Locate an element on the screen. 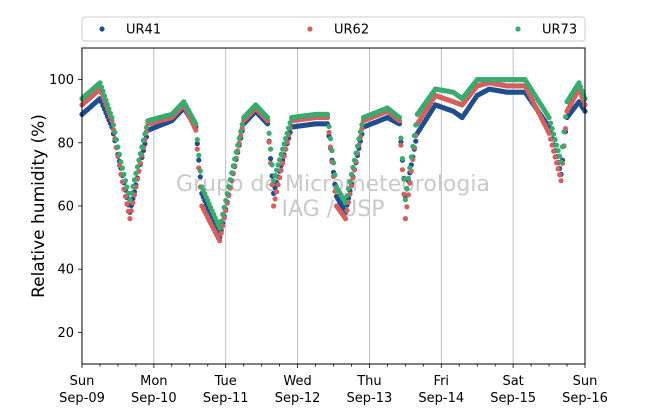 The width and height of the screenshot is (650, 409). x-tick-label-day: Mon is located at coordinates (153, 381).